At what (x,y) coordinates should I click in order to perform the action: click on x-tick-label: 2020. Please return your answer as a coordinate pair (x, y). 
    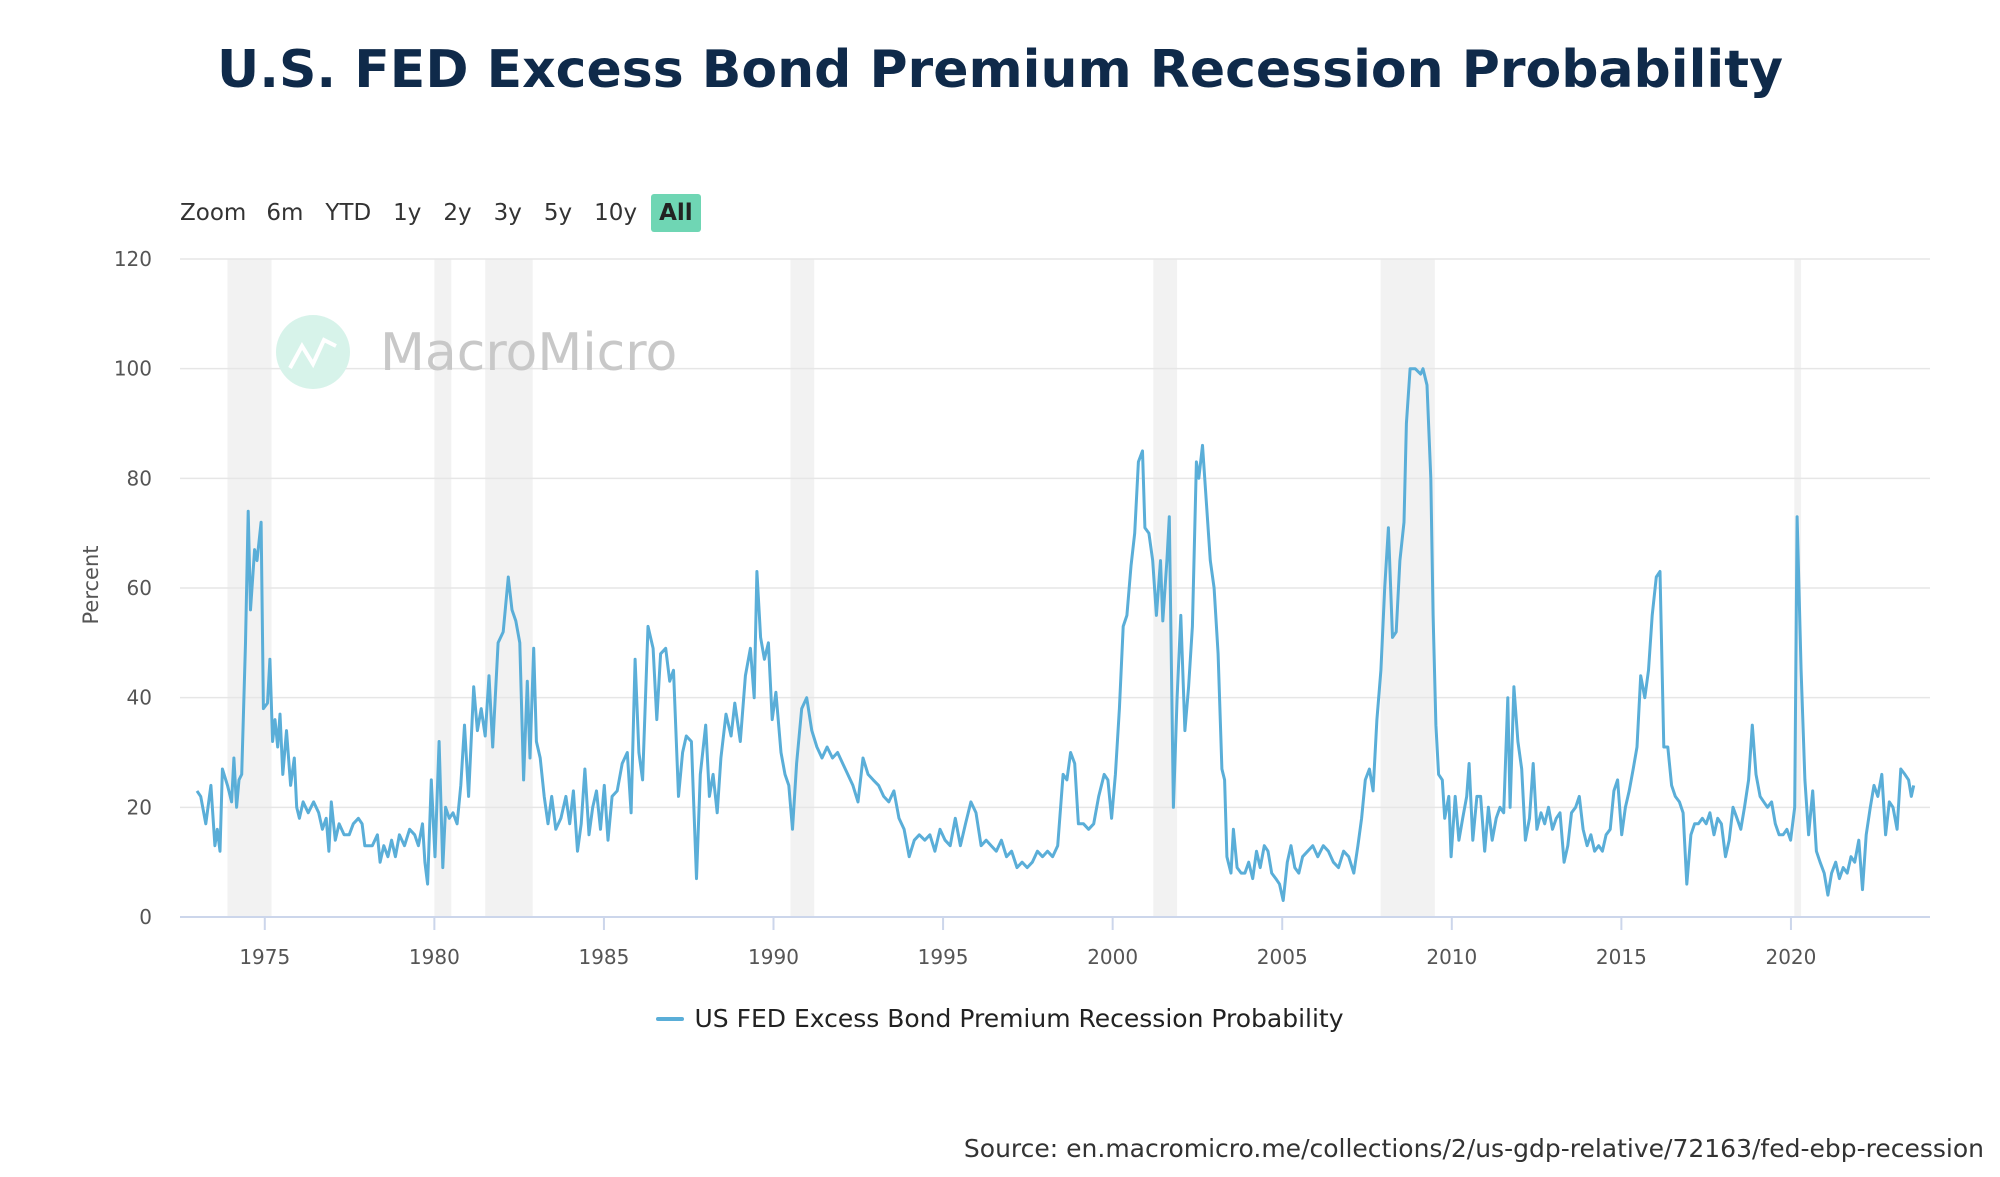
    Looking at the image, I should click on (1790, 957).